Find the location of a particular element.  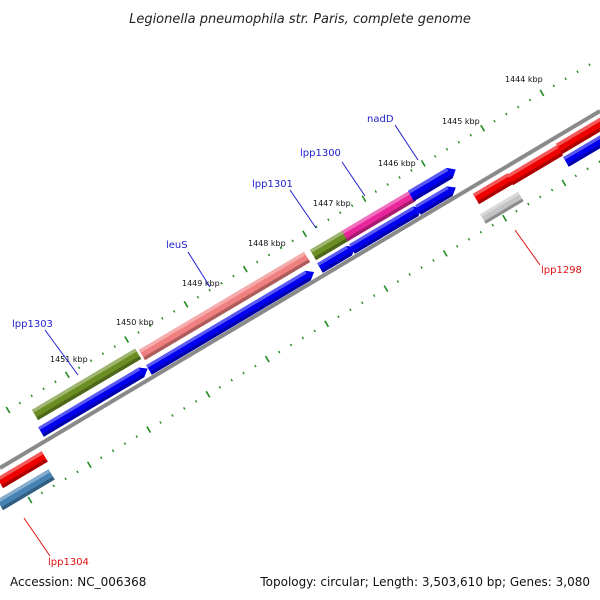

gene-label-lpp1300: lpp1300 is located at coordinates (320, 153).